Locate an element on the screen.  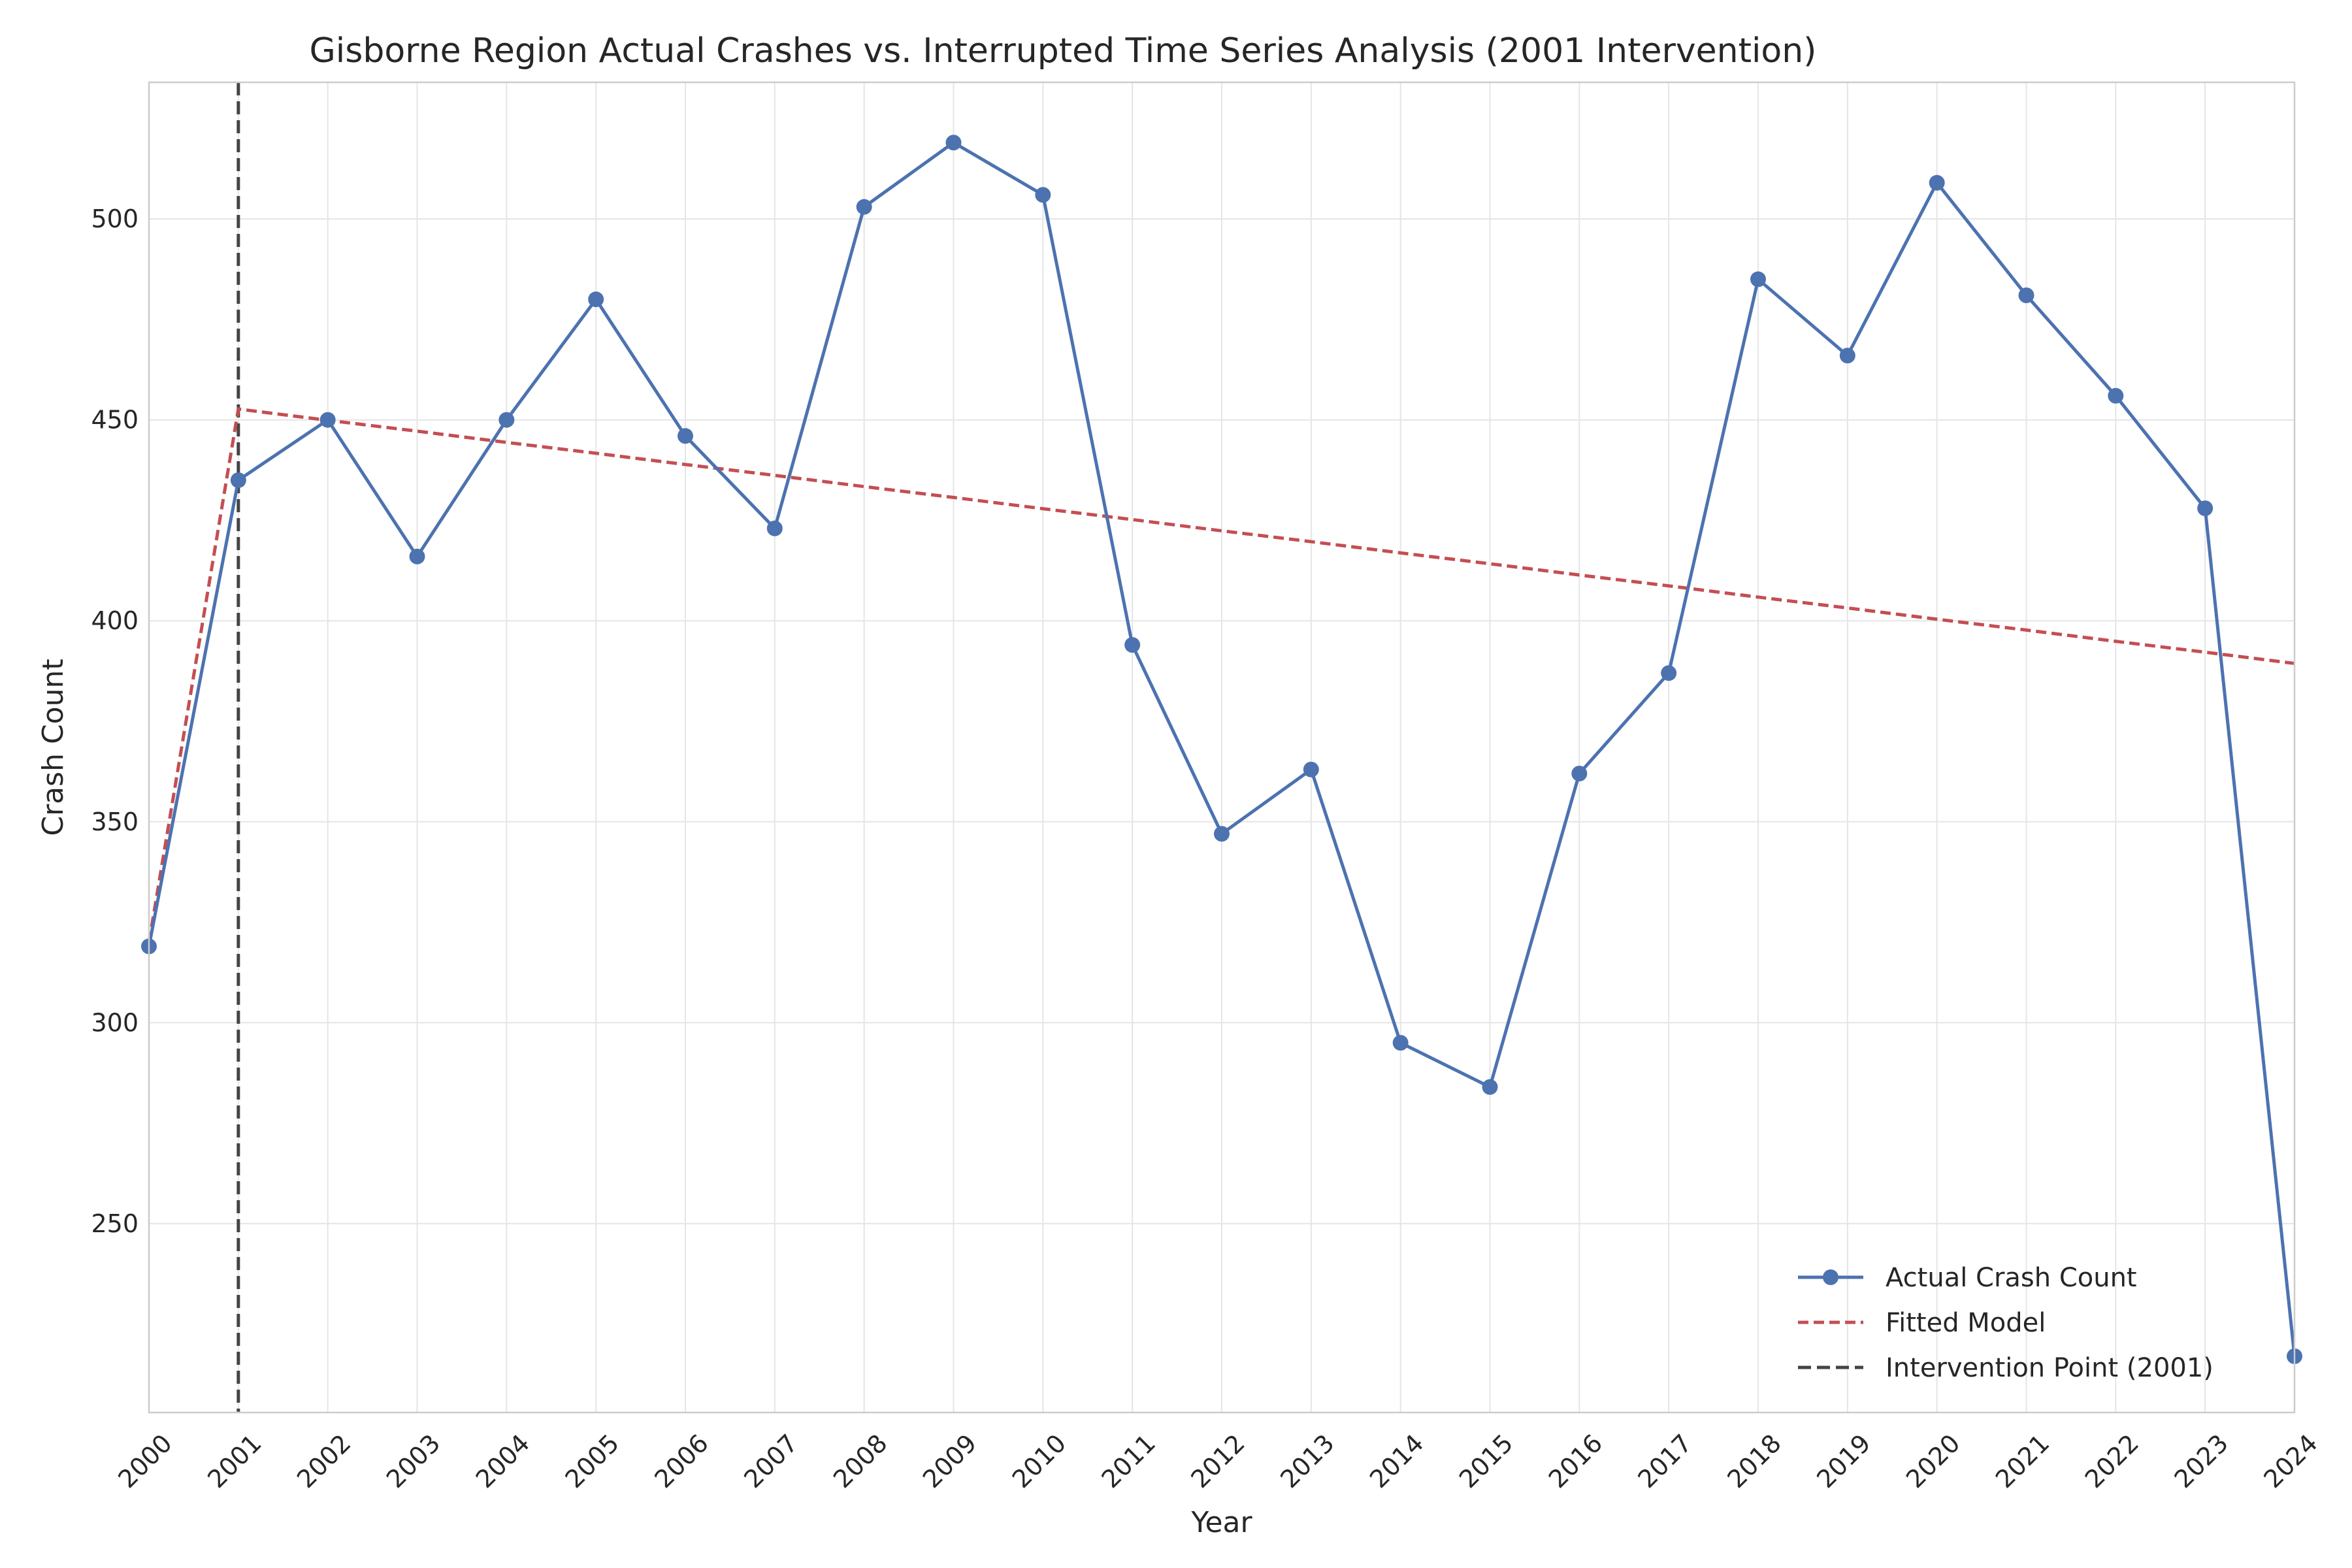
y-tick-label: 450 is located at coordinates (115, 420).